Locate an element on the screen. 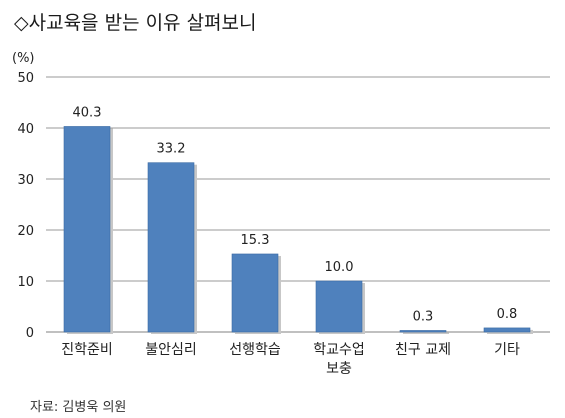 The image size is (565, 418). y-tick-label: 10 is located at coordinates (25, 282).